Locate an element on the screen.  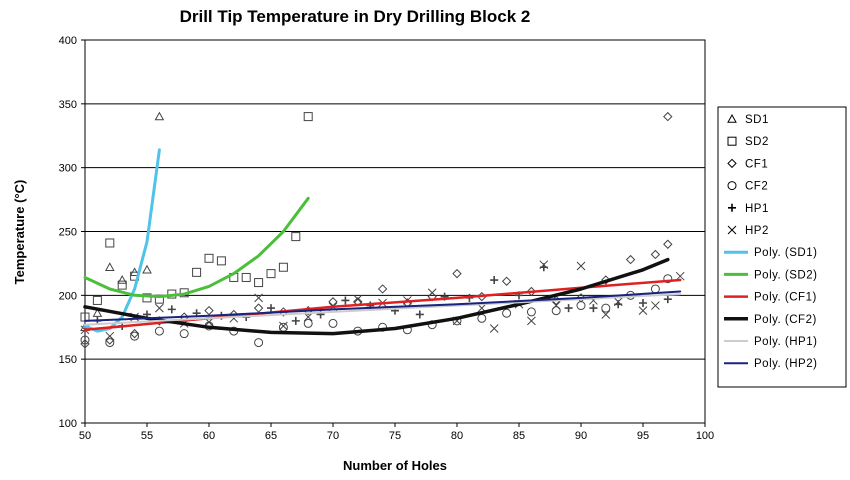
y-tick-label: 350 is located at coordinates (68, 105).